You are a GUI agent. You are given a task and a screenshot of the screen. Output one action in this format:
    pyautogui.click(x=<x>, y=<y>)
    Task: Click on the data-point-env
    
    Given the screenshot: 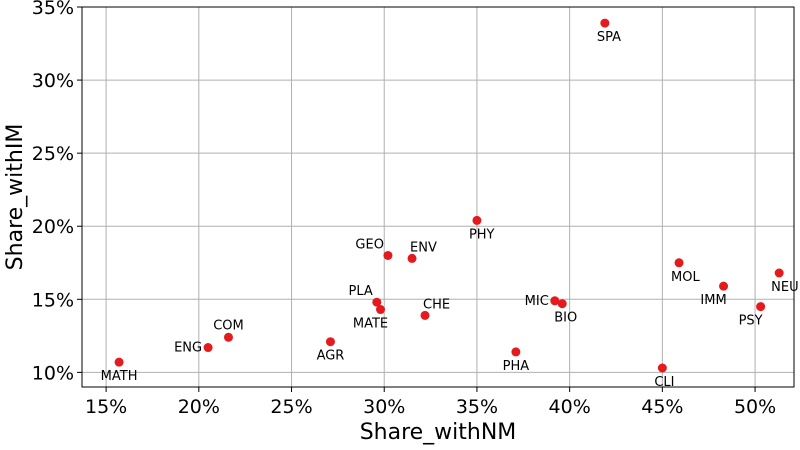 What is the action you would take?
    pyautogui.click(x=412, y=258)
    